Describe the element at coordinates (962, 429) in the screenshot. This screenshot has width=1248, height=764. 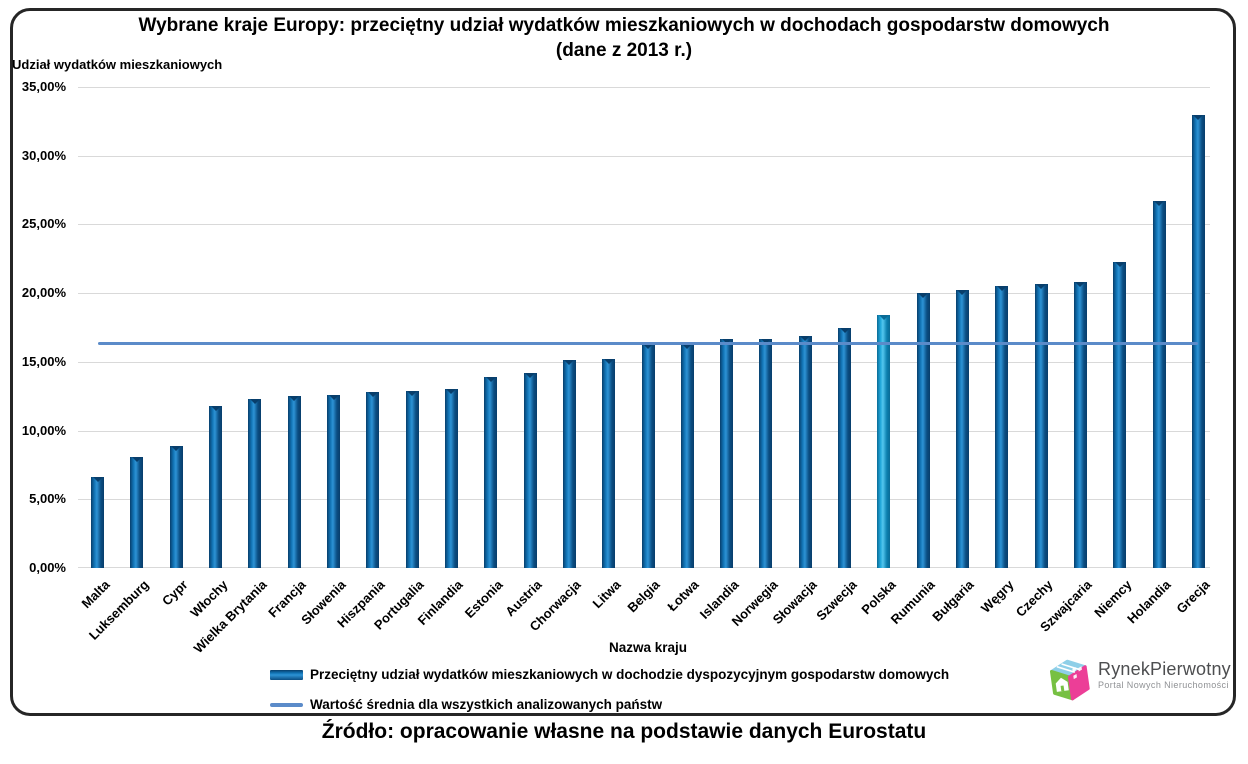
I see `bar-bułgaria` at that location.